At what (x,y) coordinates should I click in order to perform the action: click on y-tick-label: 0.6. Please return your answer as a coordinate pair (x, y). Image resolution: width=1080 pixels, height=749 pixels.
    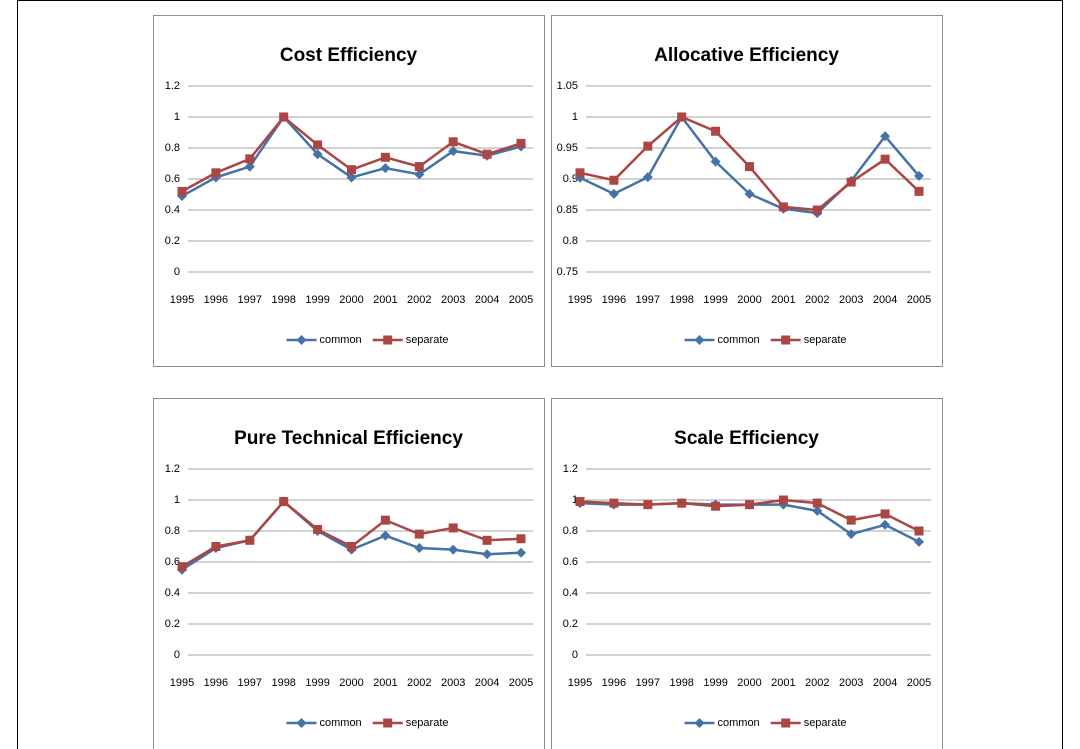
    Looking at the image, I should click on (570, 562).